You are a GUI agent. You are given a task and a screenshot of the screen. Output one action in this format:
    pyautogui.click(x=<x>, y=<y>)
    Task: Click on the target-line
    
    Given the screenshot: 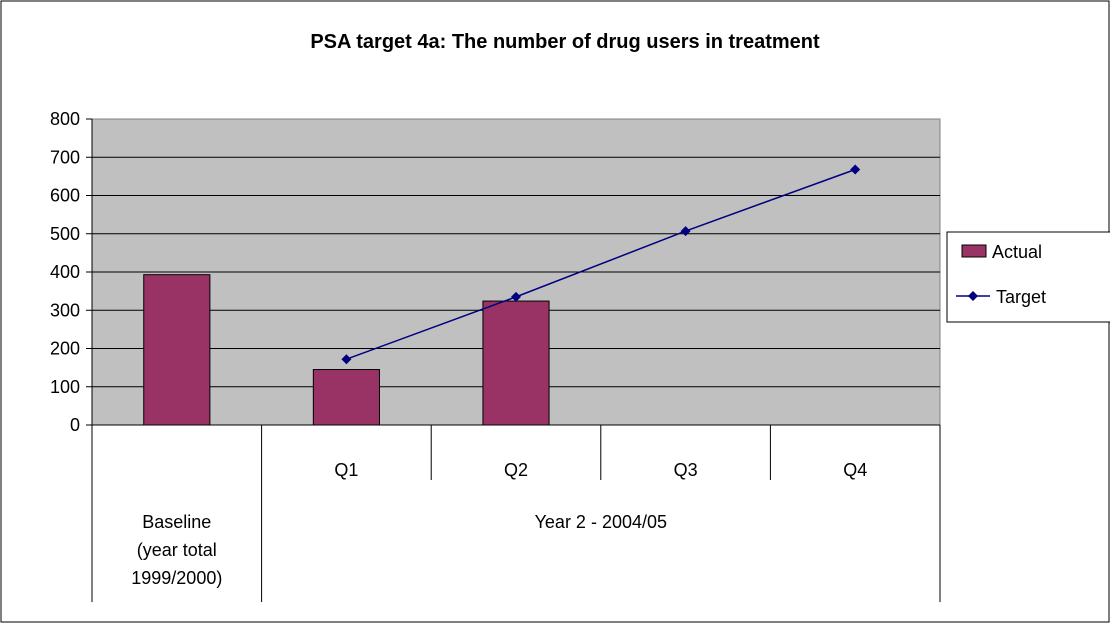 What is the action you would take?
    pyautogui.click(x=601, y=264)
    